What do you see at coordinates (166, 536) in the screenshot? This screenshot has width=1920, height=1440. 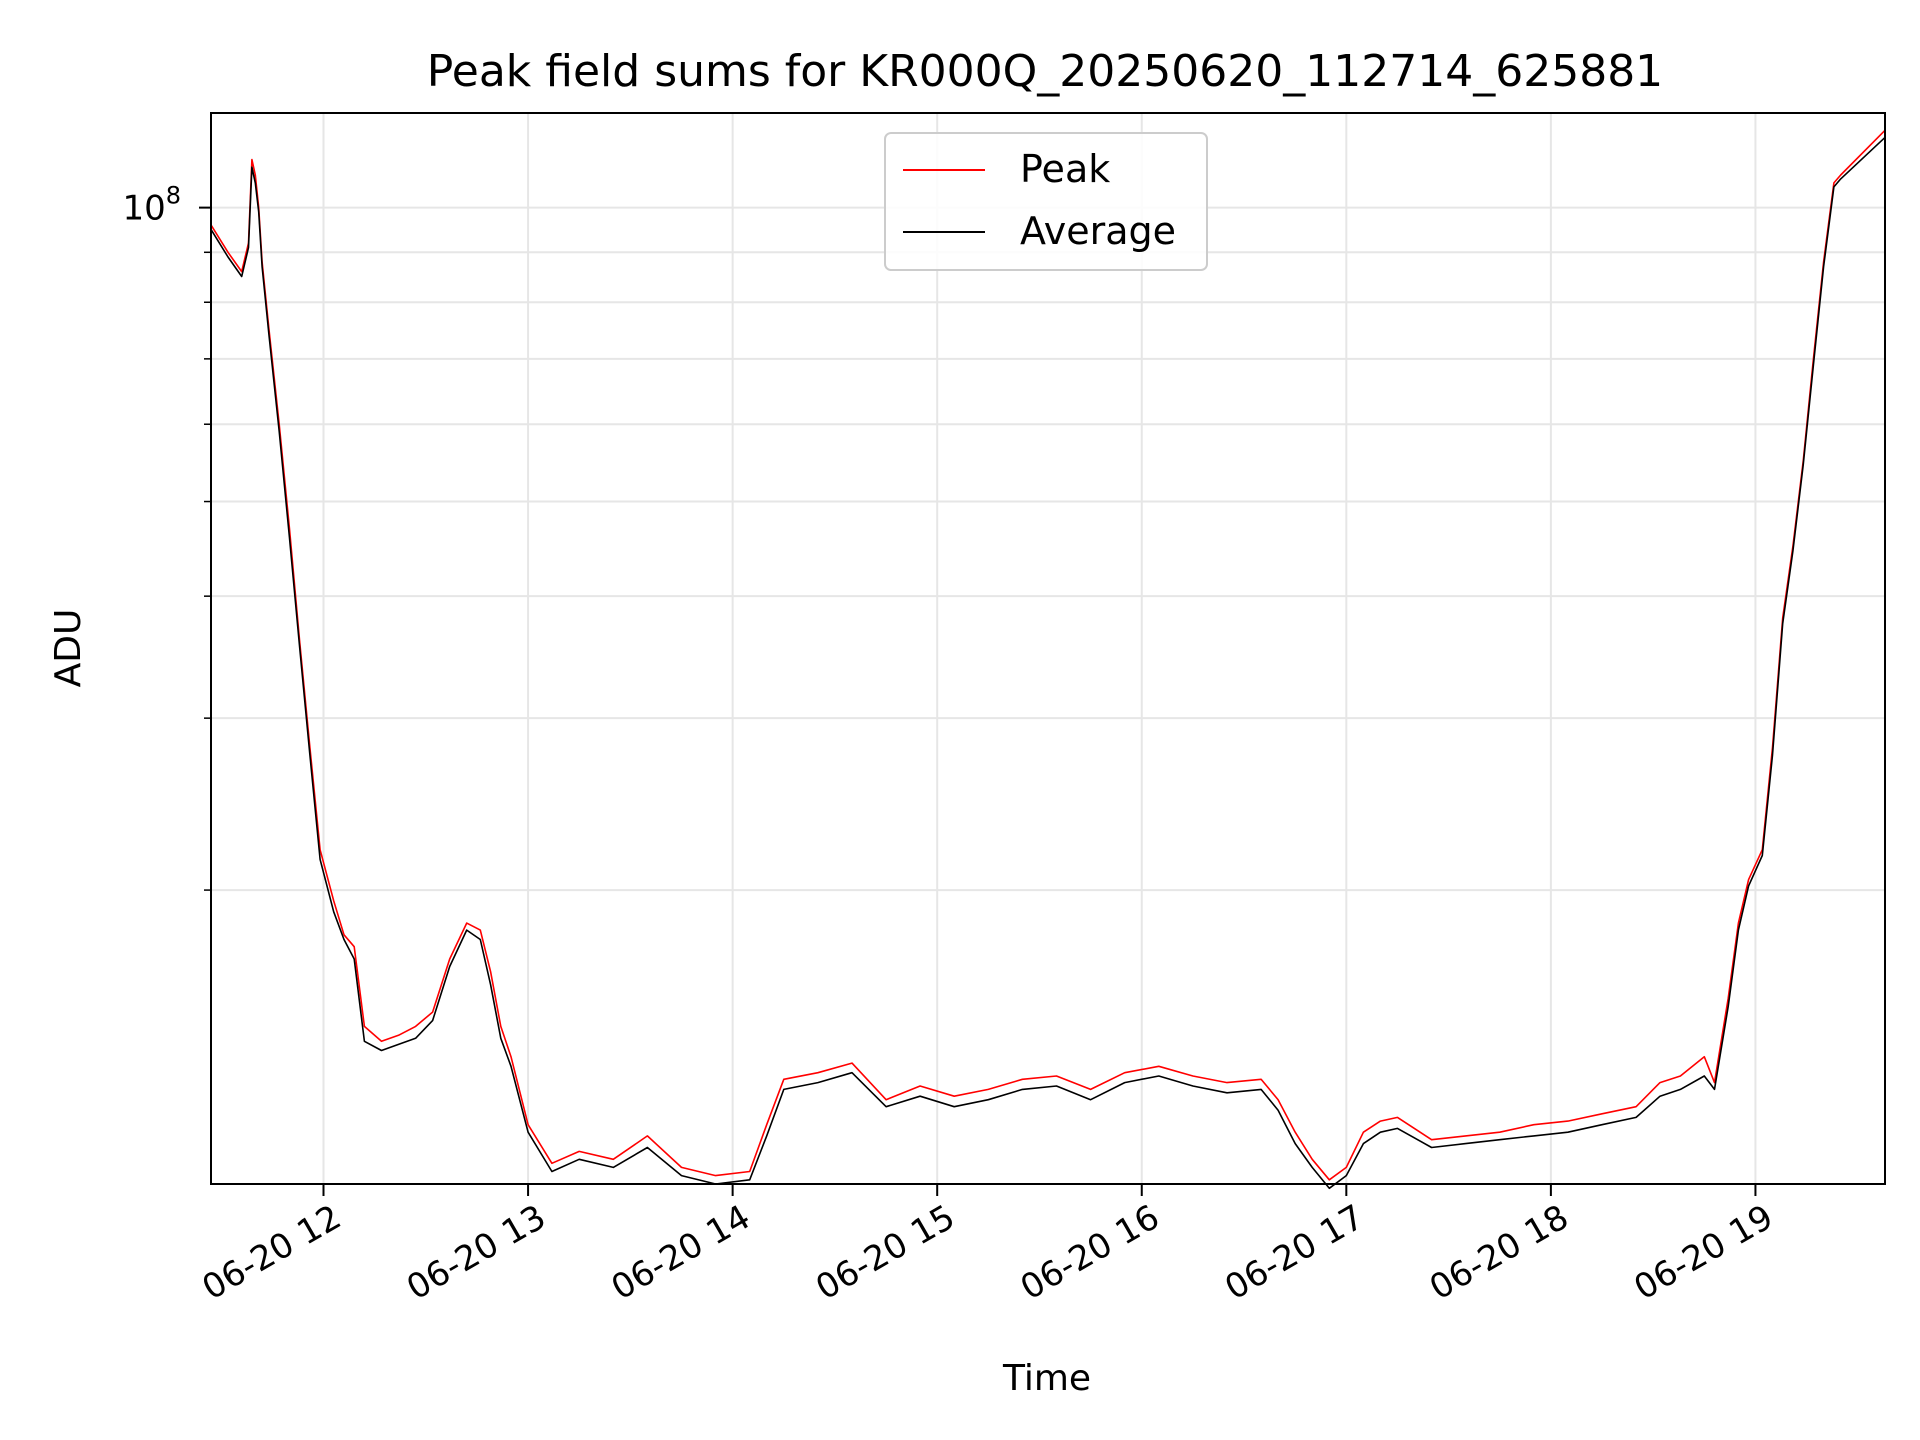 I see `y-axis: 108` at bounding box center [166, 536].